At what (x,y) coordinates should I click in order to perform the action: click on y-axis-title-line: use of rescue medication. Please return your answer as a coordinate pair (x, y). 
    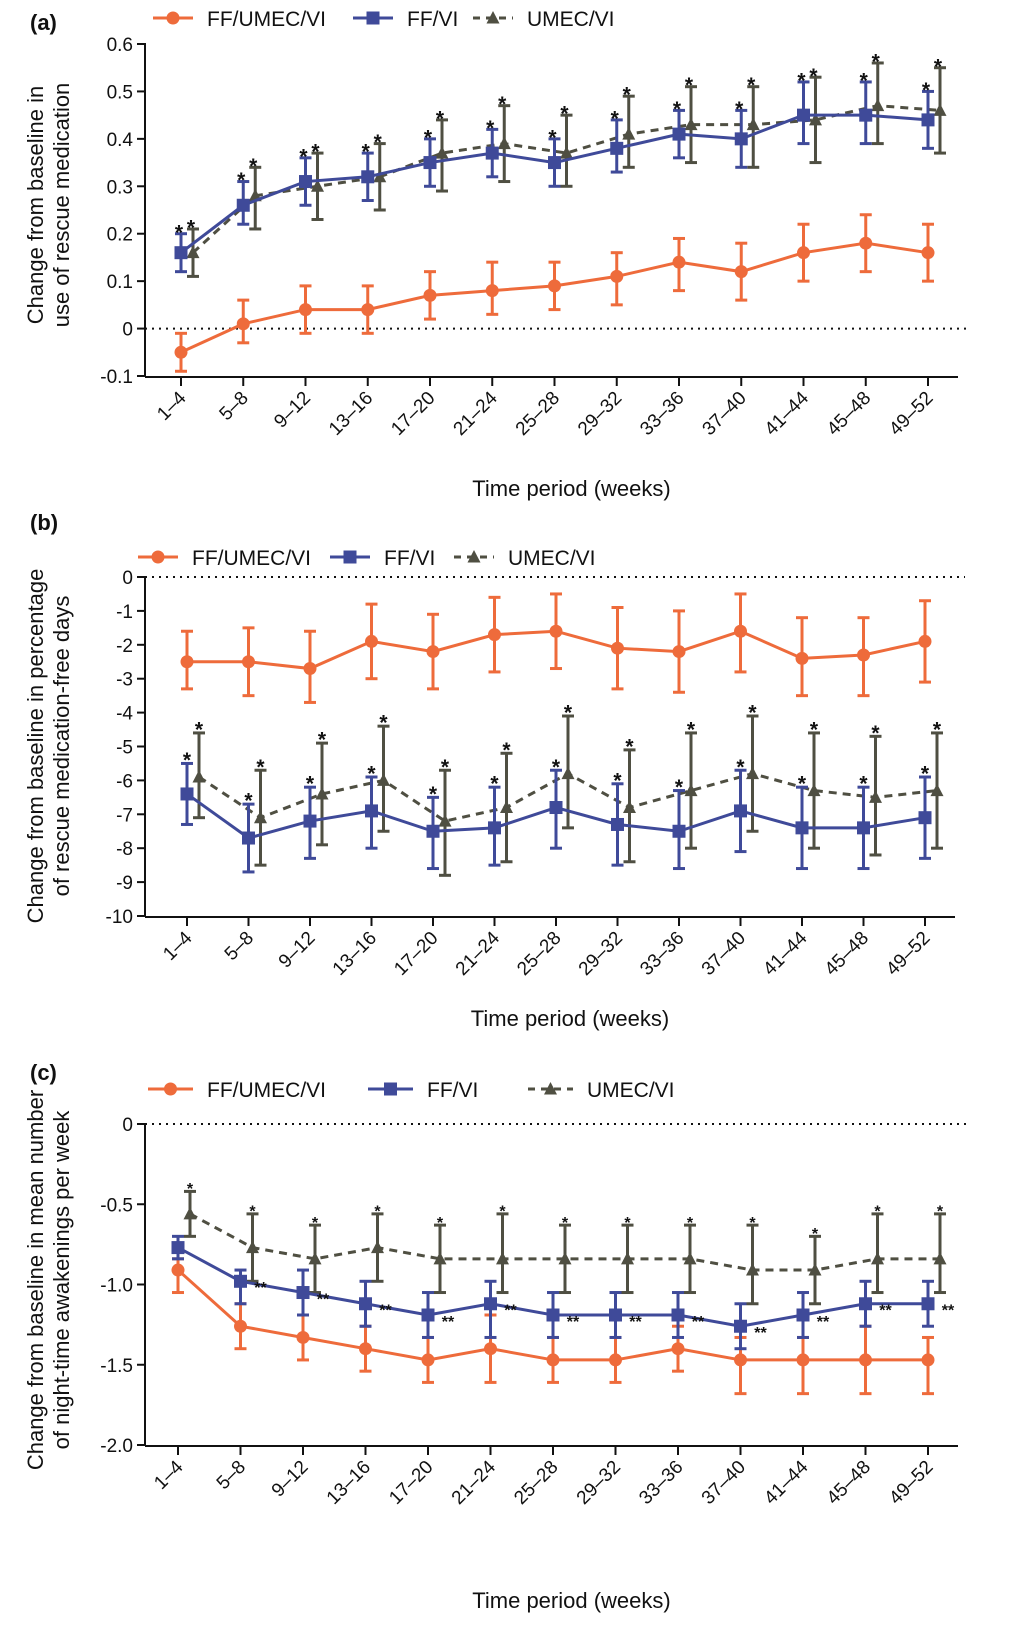
    Looking at the image, I should click on (61, 205).